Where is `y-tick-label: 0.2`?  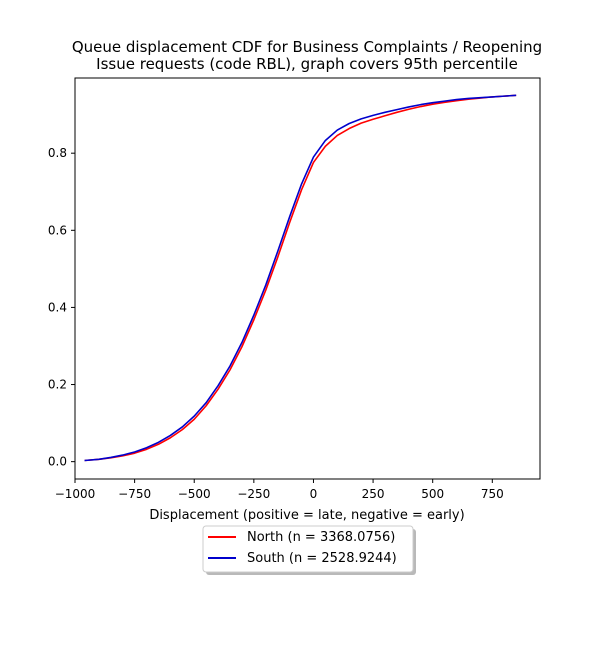
y-tick-label: 0.2 is located at coordinates (57, 385).